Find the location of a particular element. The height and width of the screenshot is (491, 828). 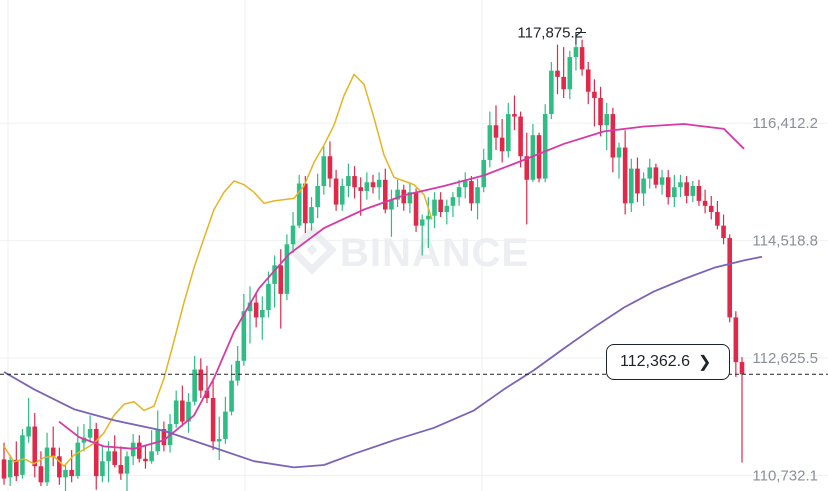

y-axis-label: 112,625.5 is located at coordinates (785, 358).